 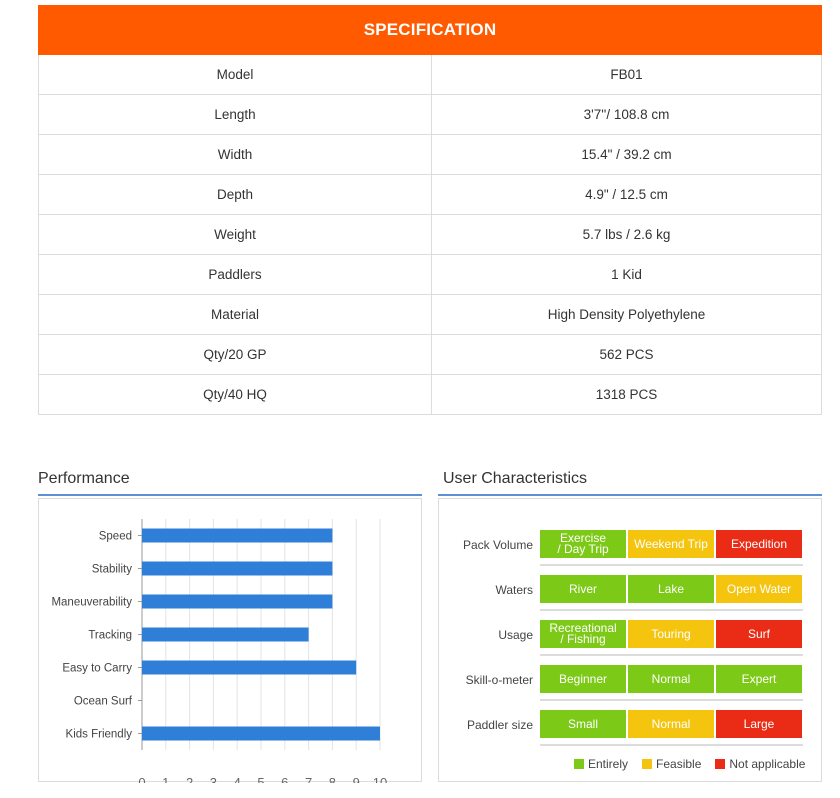 I want to click on characteristic-label: Pack Volume, so click(x=497, y=545).